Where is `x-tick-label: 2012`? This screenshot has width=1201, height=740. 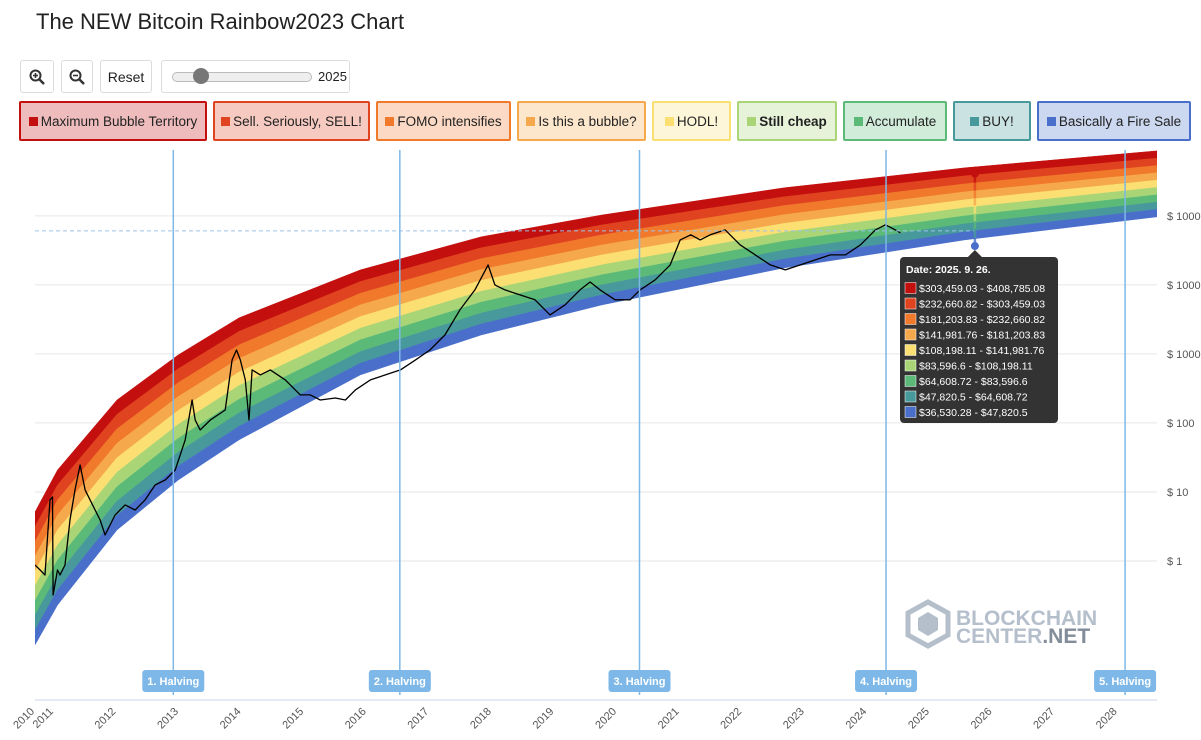 x-tick-label: 2012 is located at coordinates (106, 719).